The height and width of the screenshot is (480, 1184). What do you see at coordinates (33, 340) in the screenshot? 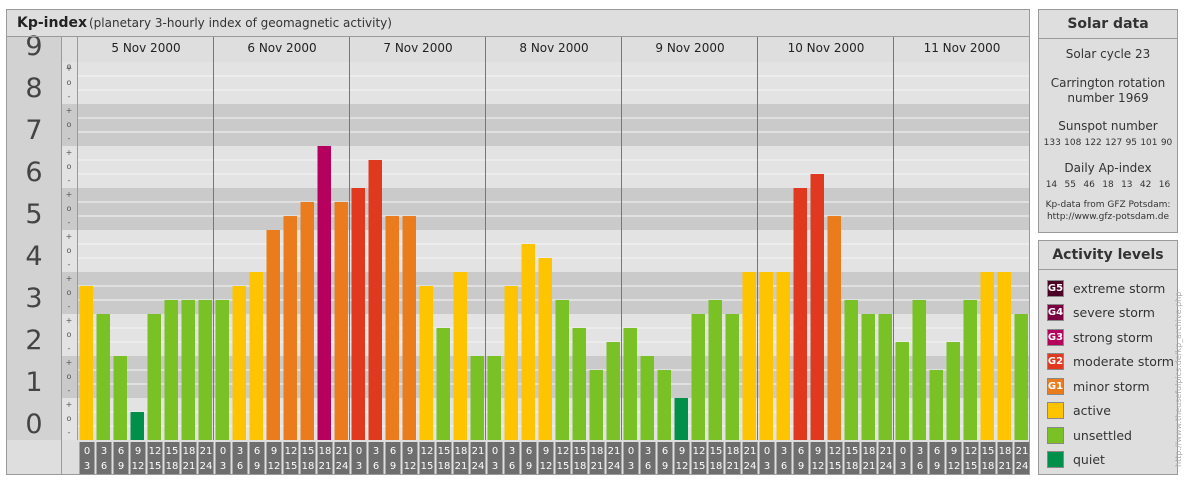
I see `y-tick-label: 2` at bounding box center [33, 340].